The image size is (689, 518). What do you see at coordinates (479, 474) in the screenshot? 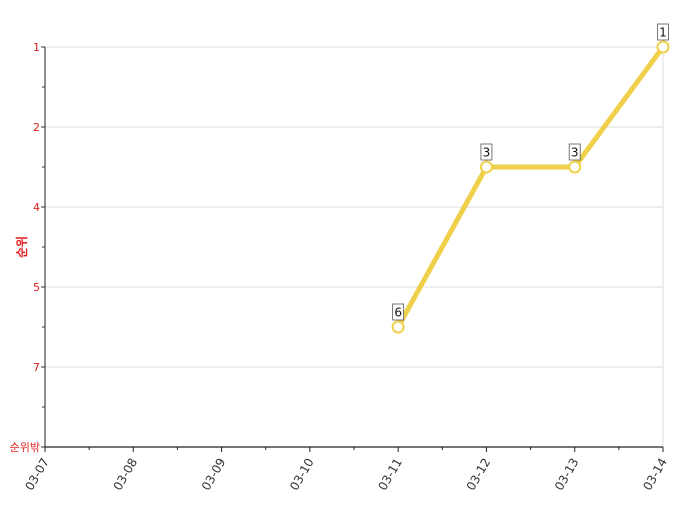
I see `x-tick-label: 03-12` at bounding box center [479, 474].